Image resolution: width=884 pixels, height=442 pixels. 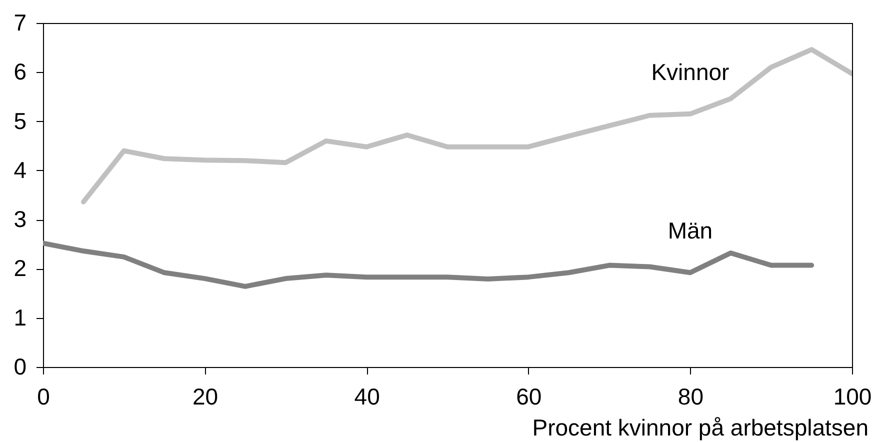 I want to click on y-tick-label: 7, so click(x=20, y=23).